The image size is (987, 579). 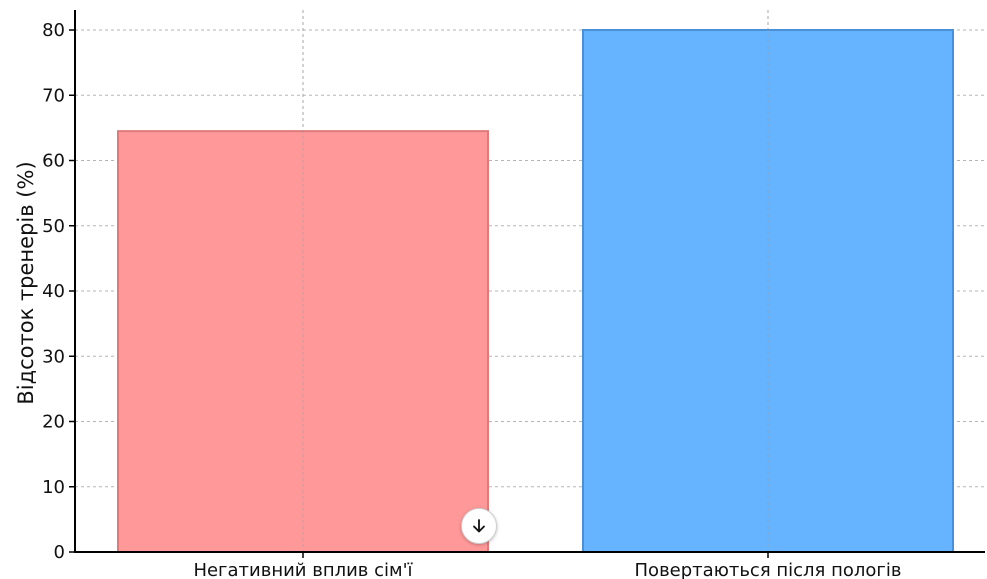 I want to click on y-tick-label: 80, so click(x=53, y=30).